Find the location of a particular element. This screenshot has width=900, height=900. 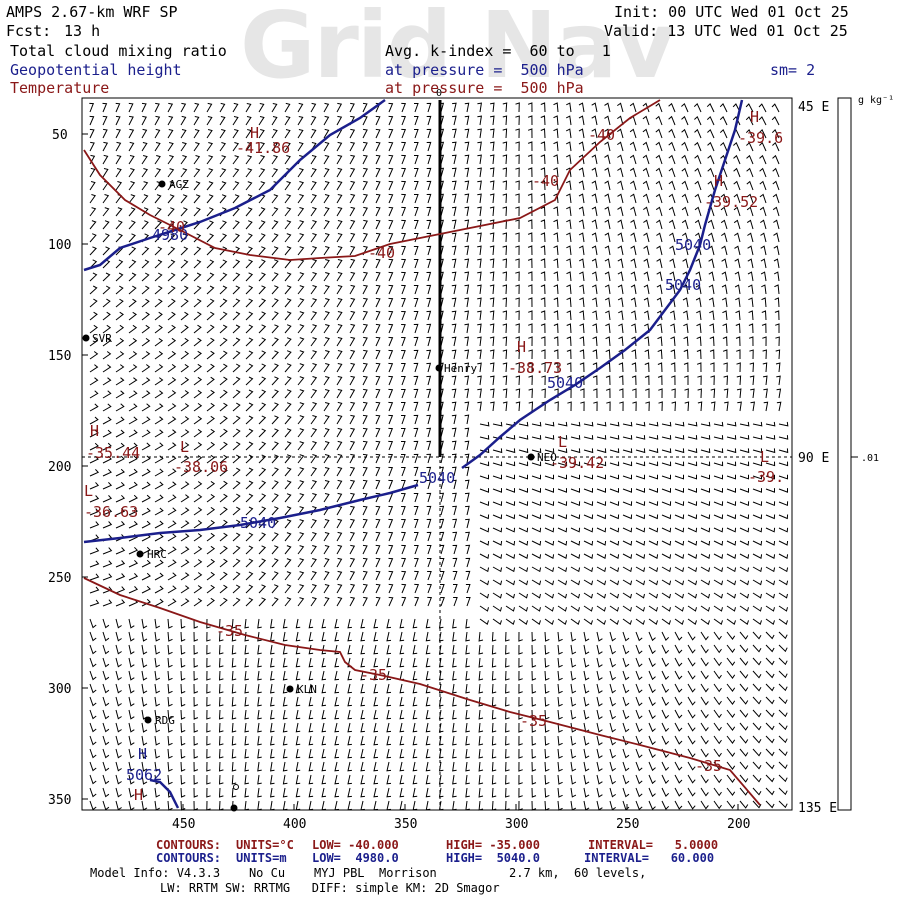

station-dot-kln is located at coordinates (290, 689).